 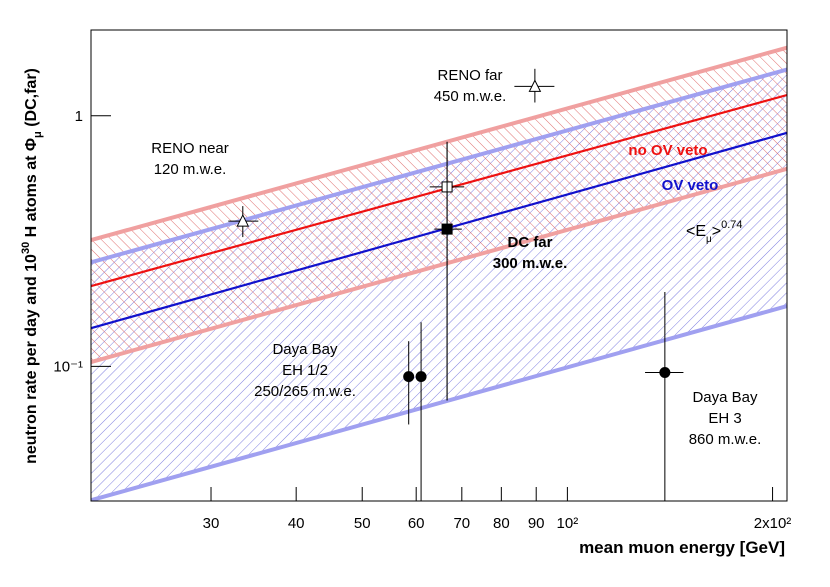 What do you see at coordinates (536, 523) in the screenshot?
I see `x-tick-label: 90` at bounding box center [536, 523].